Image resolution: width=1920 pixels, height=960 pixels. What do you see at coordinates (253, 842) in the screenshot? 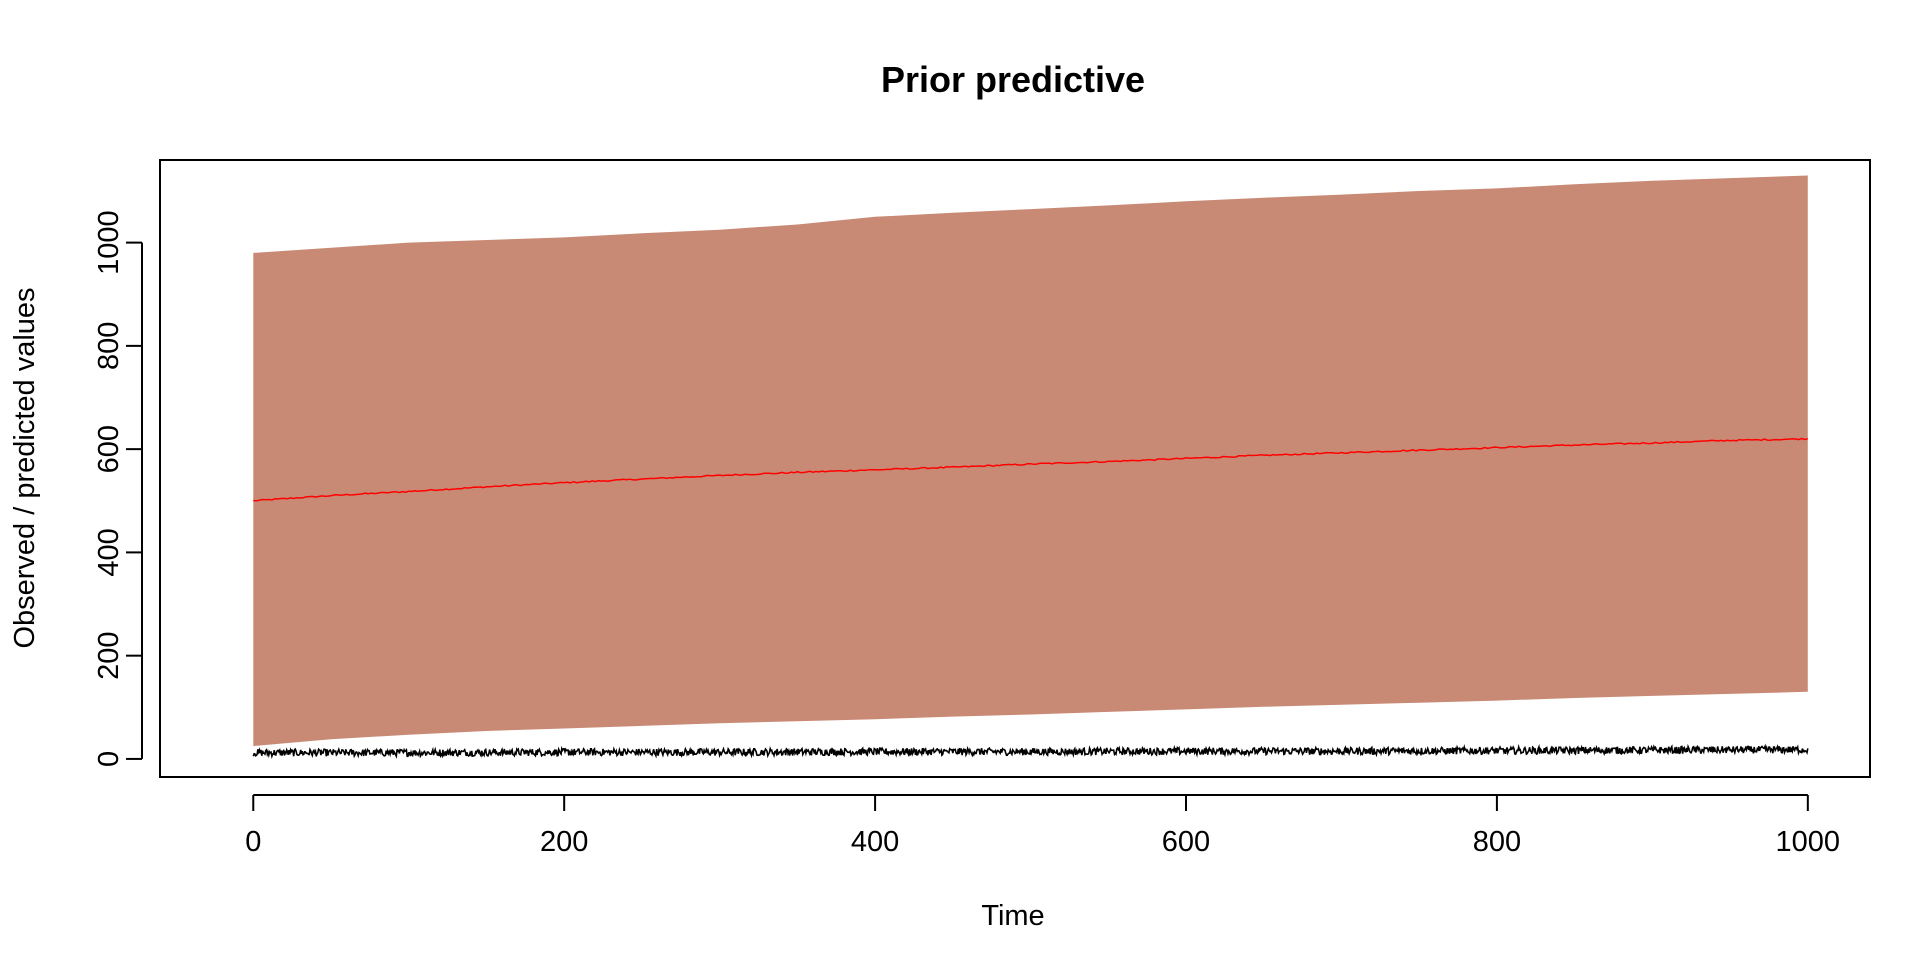
I see `x-tick-label: 0` at bounding box center [253, 842].